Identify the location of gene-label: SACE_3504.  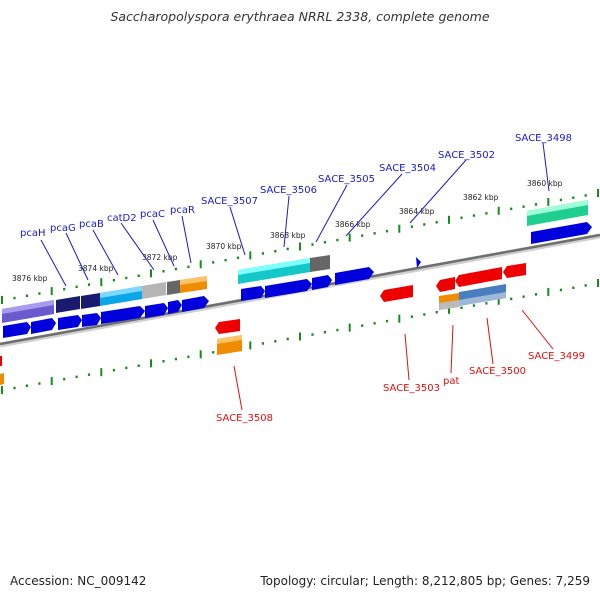
(407, 168).